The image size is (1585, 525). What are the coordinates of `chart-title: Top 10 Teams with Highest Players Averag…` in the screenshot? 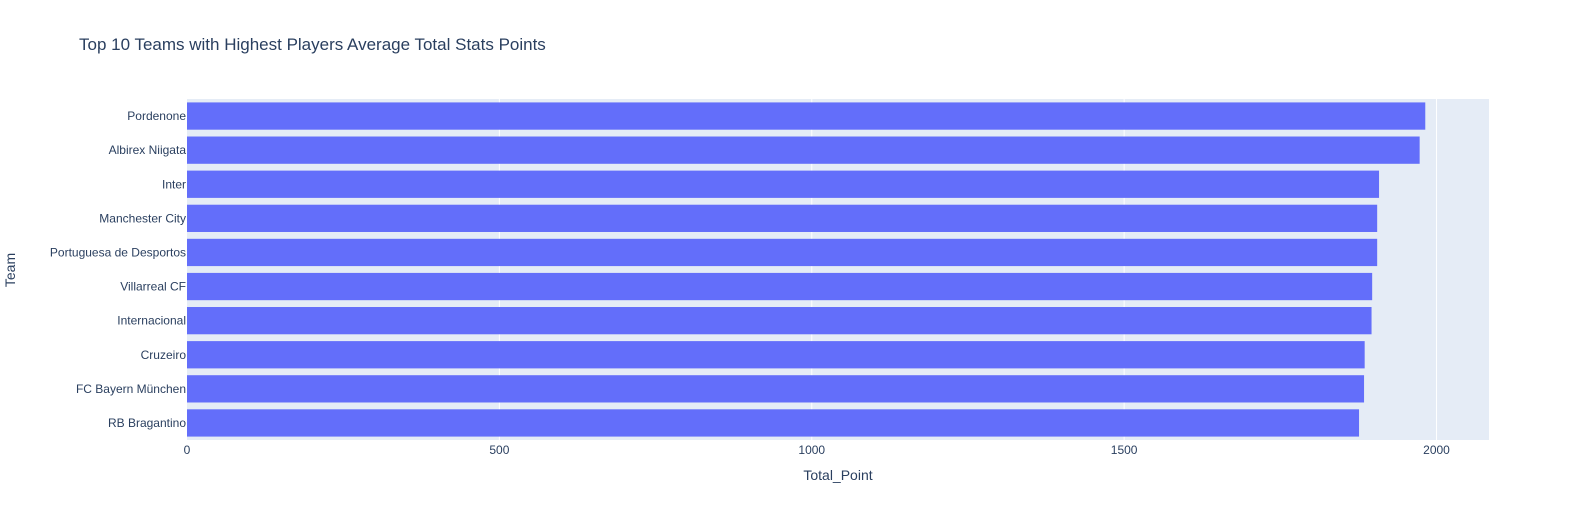 It's located at (312, 44).